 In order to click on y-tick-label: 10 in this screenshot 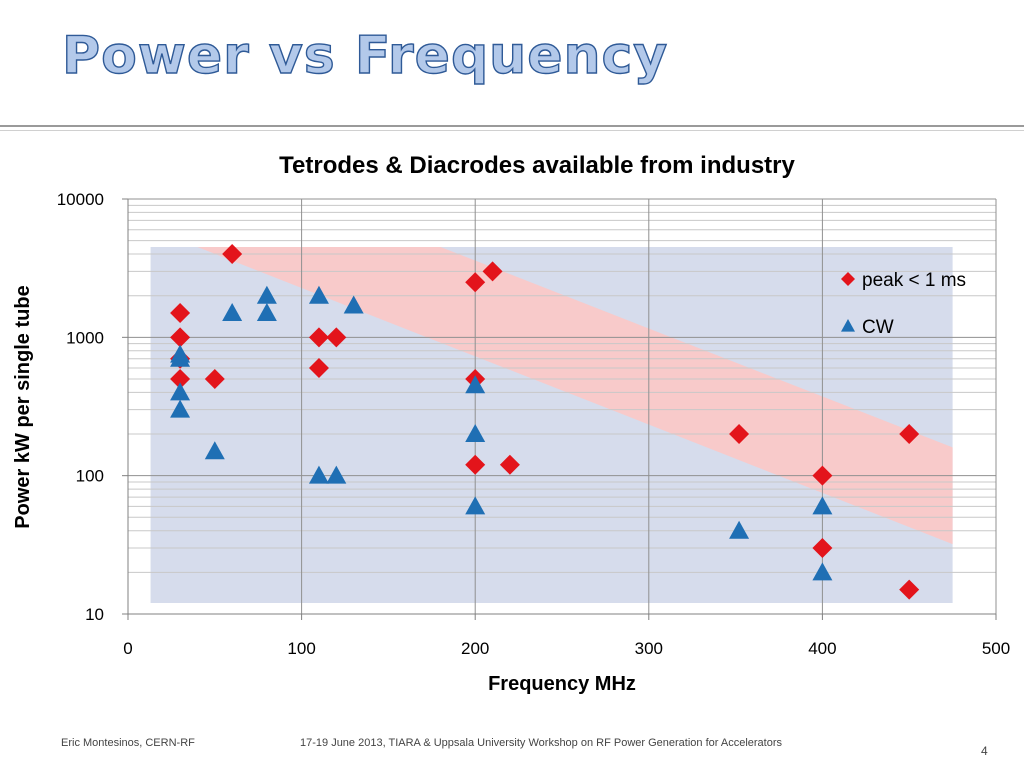, I will do `click(94, 614)`.